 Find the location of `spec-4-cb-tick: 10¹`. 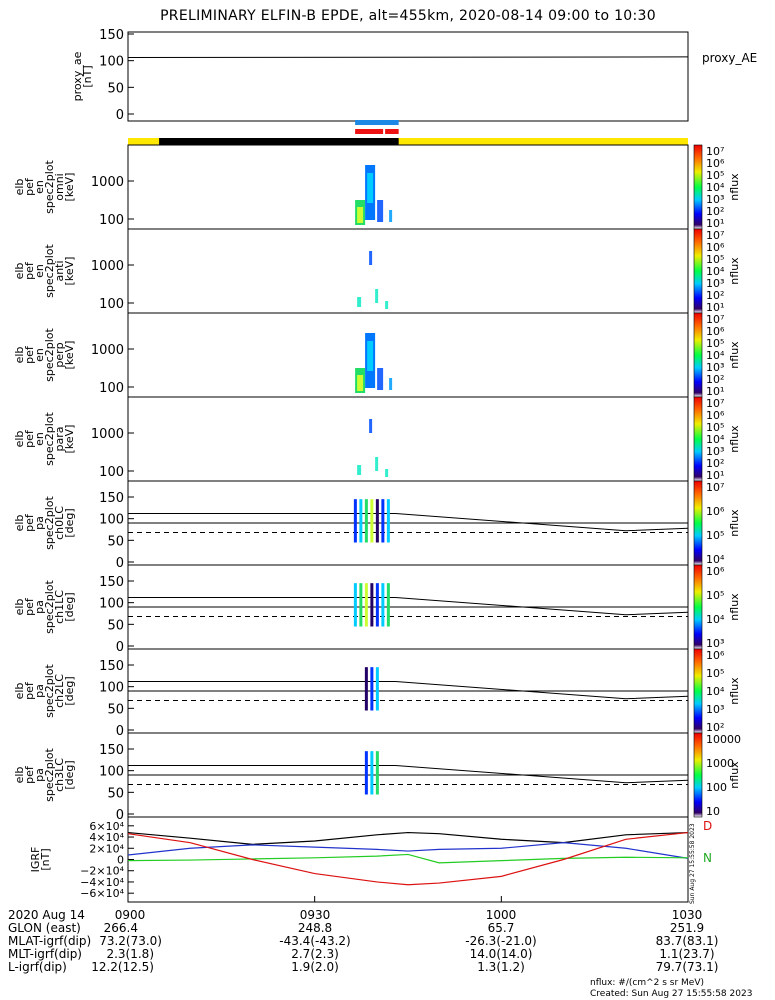

spec-4-cb-tick: 10¹ is located at coordinates (715, 391).